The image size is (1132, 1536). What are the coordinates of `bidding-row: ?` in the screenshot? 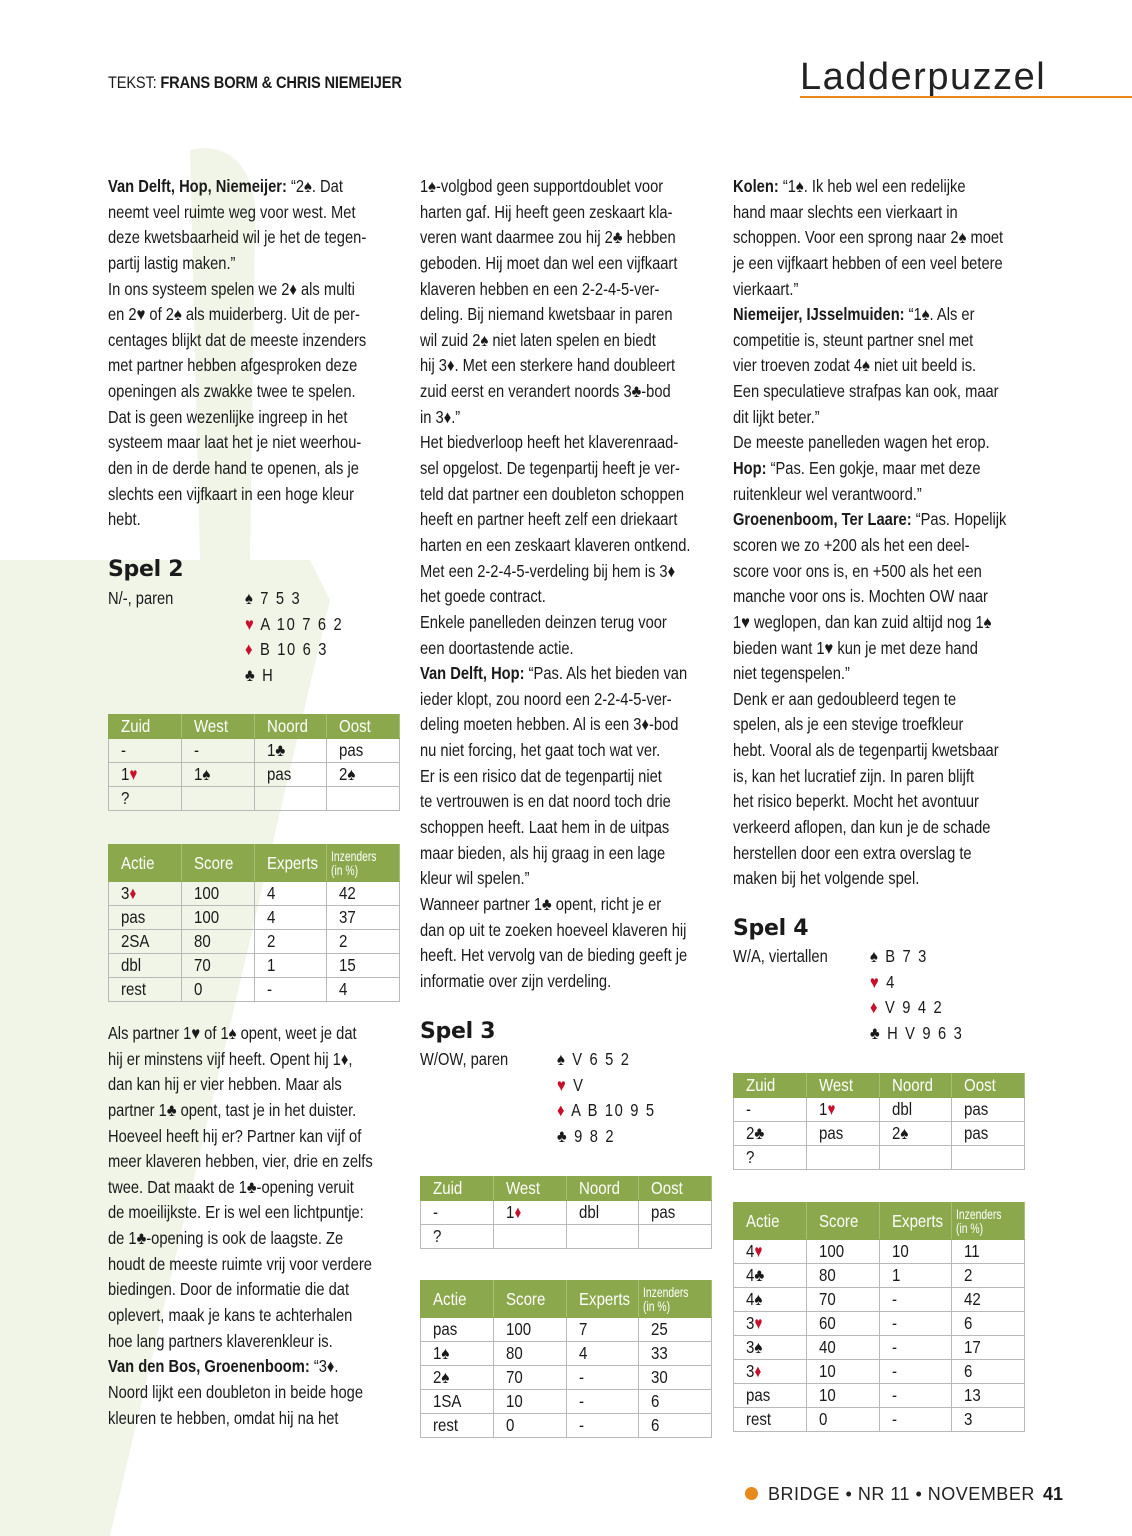 It's located at (566, 1236).